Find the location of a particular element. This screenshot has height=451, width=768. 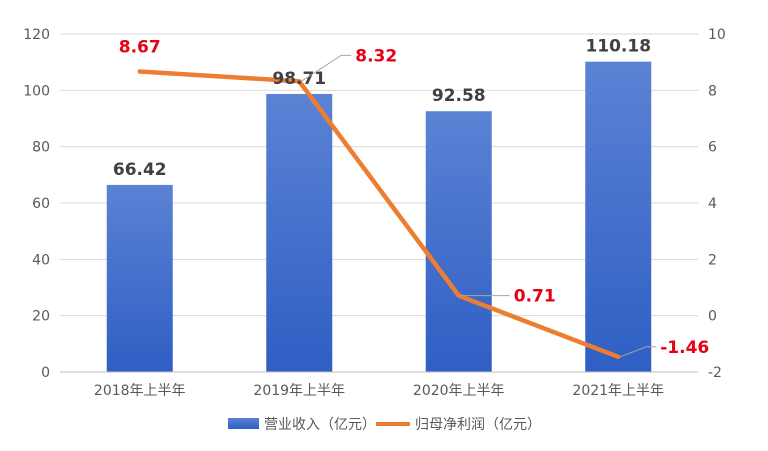

legend-line-label: 归母净利润（亿元） is located at coordinates (478, 424).